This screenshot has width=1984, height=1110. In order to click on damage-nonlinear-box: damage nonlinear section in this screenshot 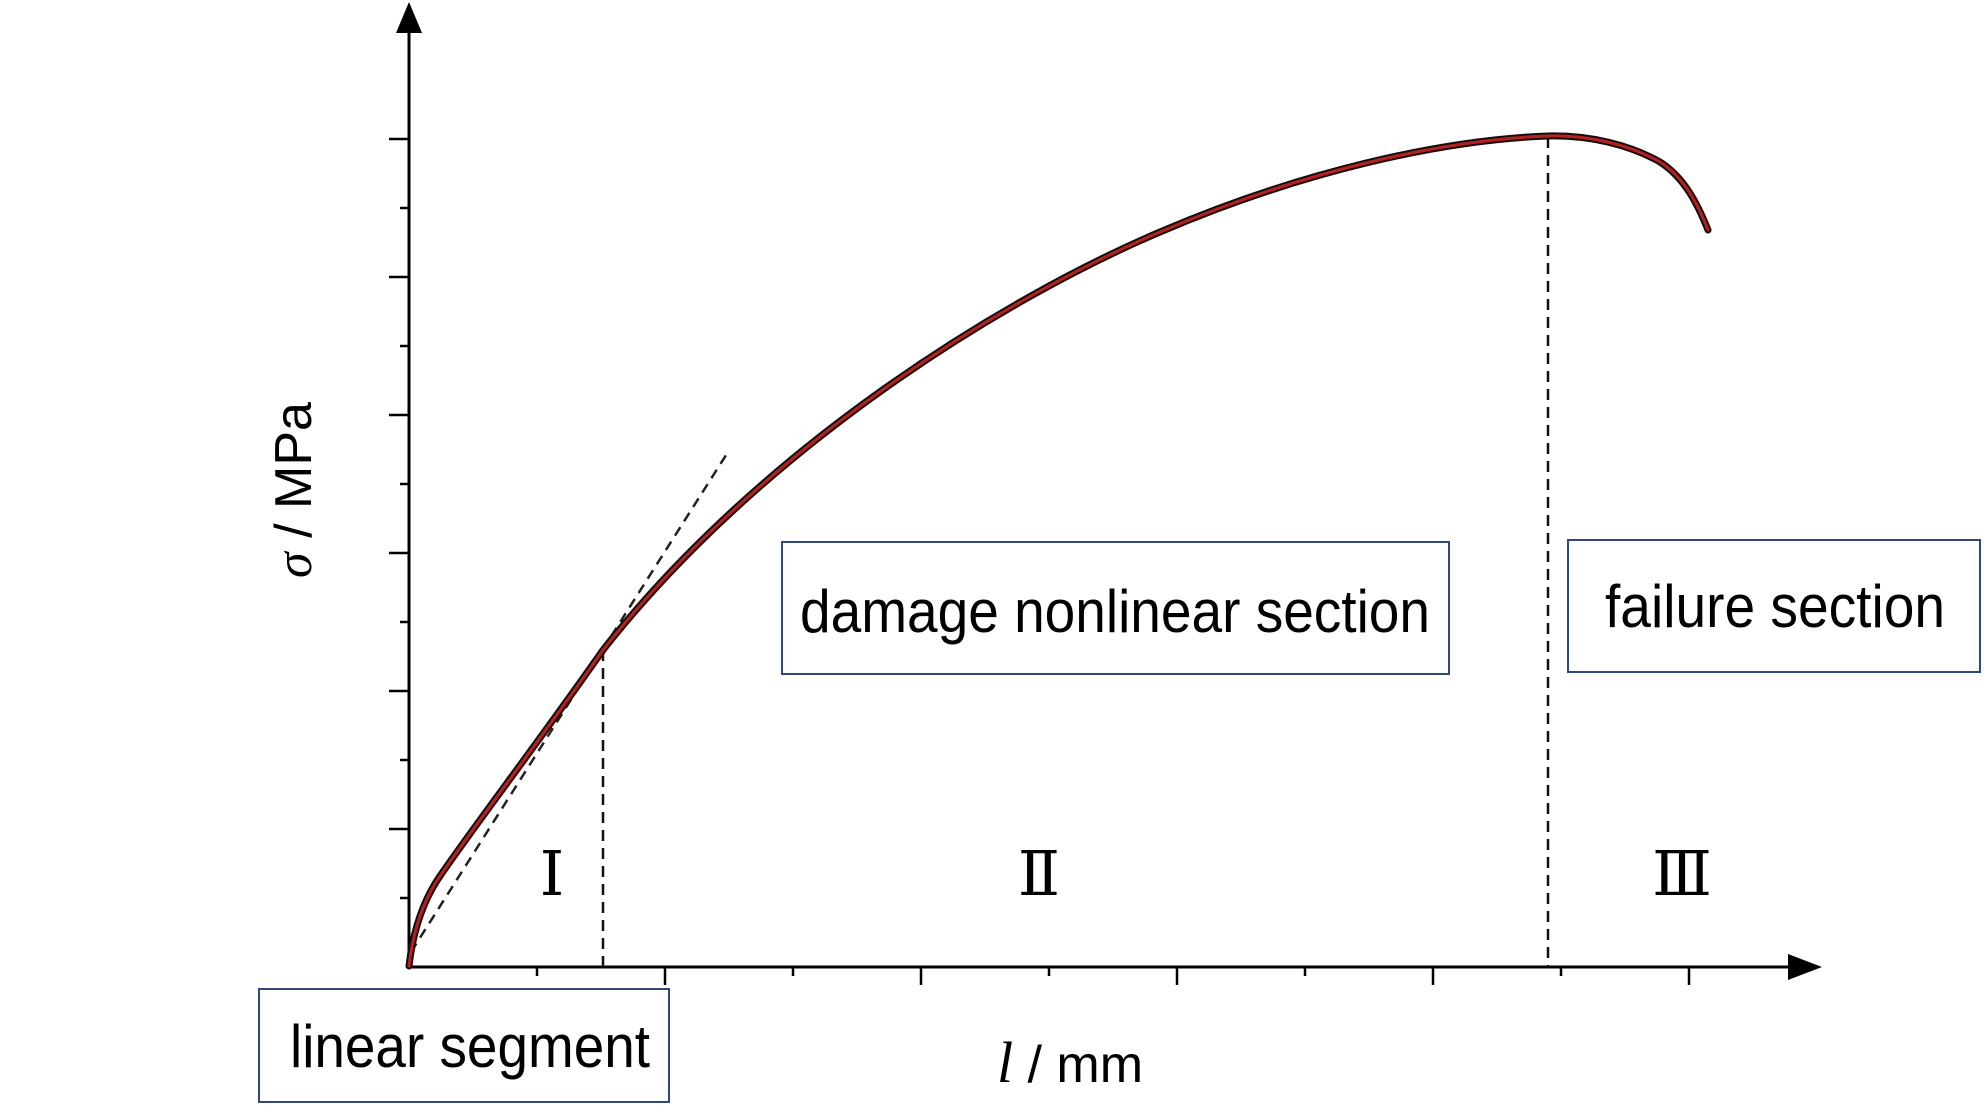, I will do `click(1115, 608)`.